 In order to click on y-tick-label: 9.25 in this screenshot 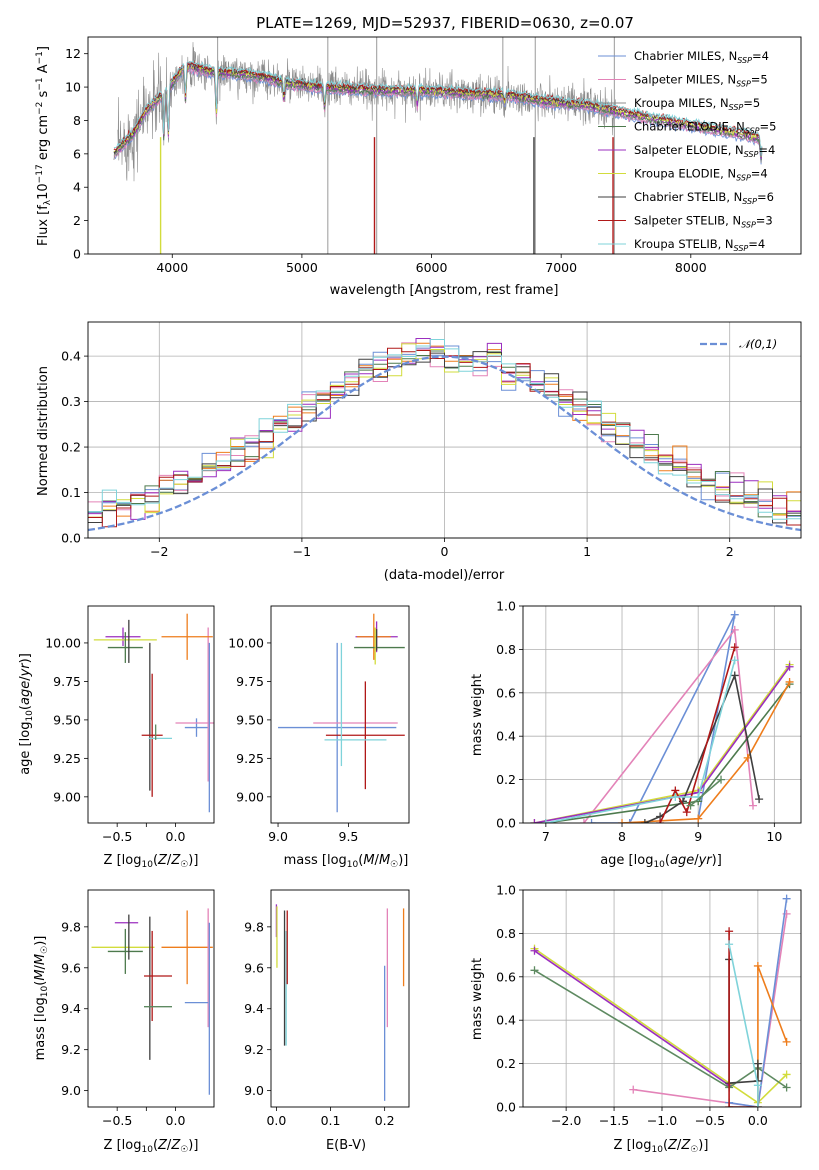, I will do `click(250, 758)`.